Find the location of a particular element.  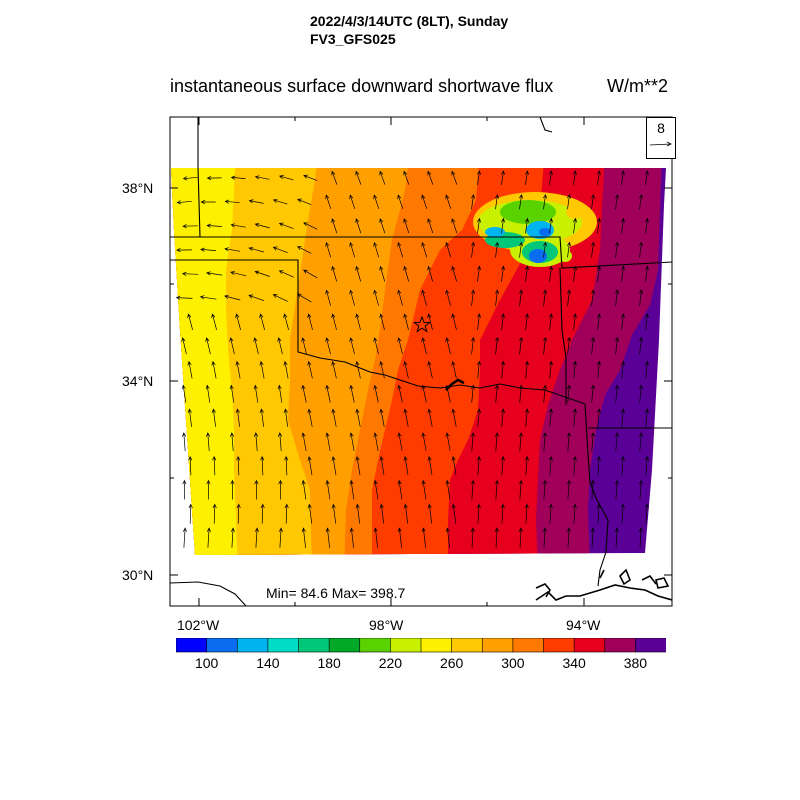

reference-arrow-icon is located at coordinates (660, 144).